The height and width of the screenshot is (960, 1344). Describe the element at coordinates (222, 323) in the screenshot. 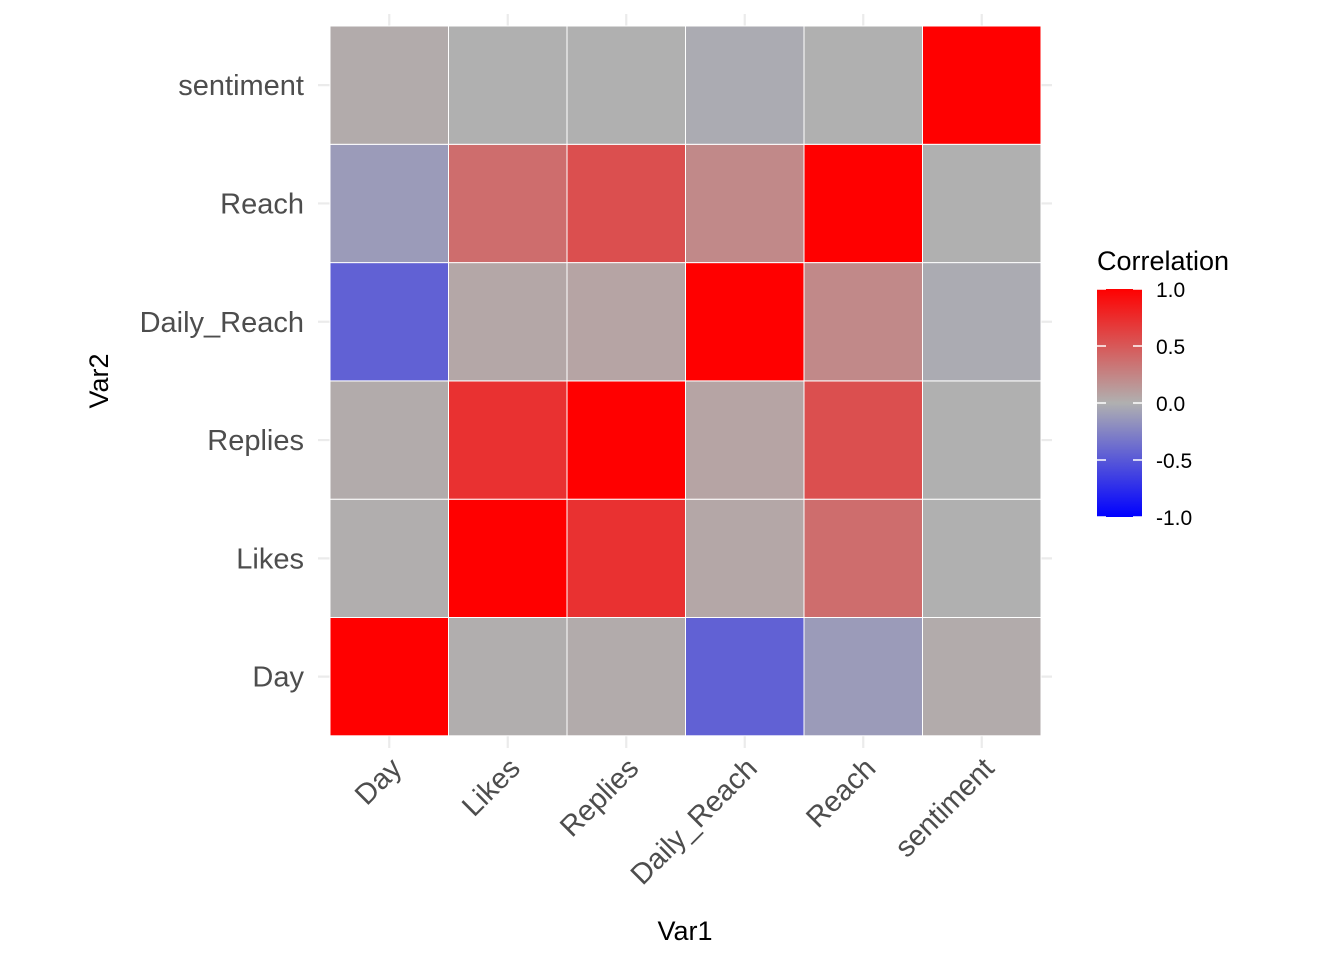

I see `y-tick-label: Daily_Reach` at that location.